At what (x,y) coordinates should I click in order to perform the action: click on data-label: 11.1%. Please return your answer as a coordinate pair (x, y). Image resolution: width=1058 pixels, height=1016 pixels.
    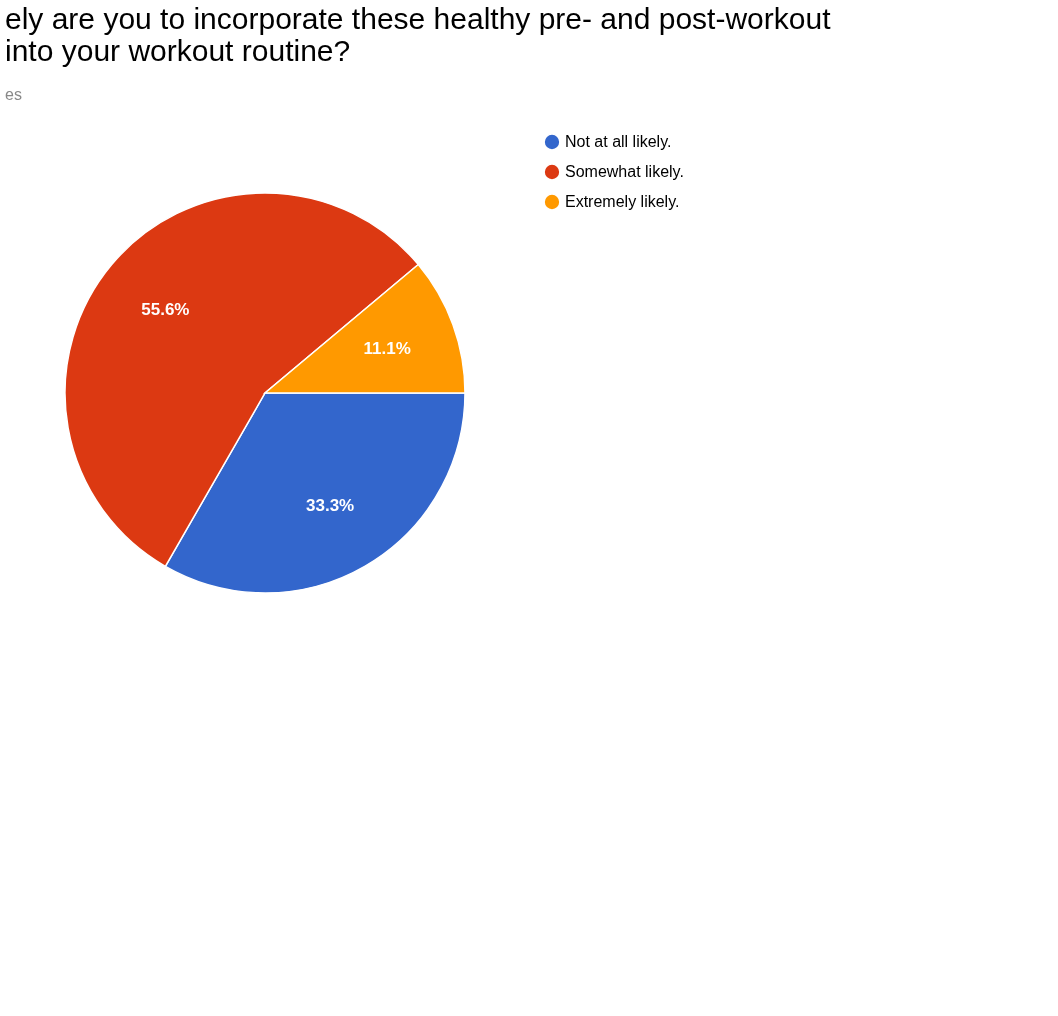
    Looking at the image, I should click on (387, 348).